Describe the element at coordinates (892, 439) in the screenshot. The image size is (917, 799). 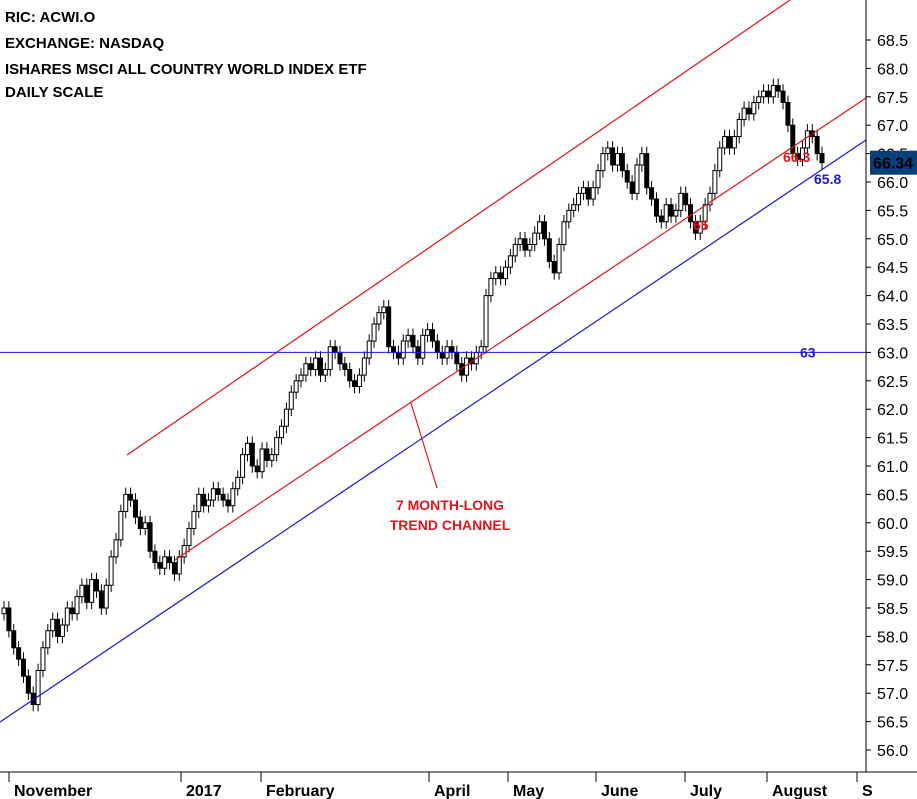
I see `y-tick-label: 61.5` at that location.